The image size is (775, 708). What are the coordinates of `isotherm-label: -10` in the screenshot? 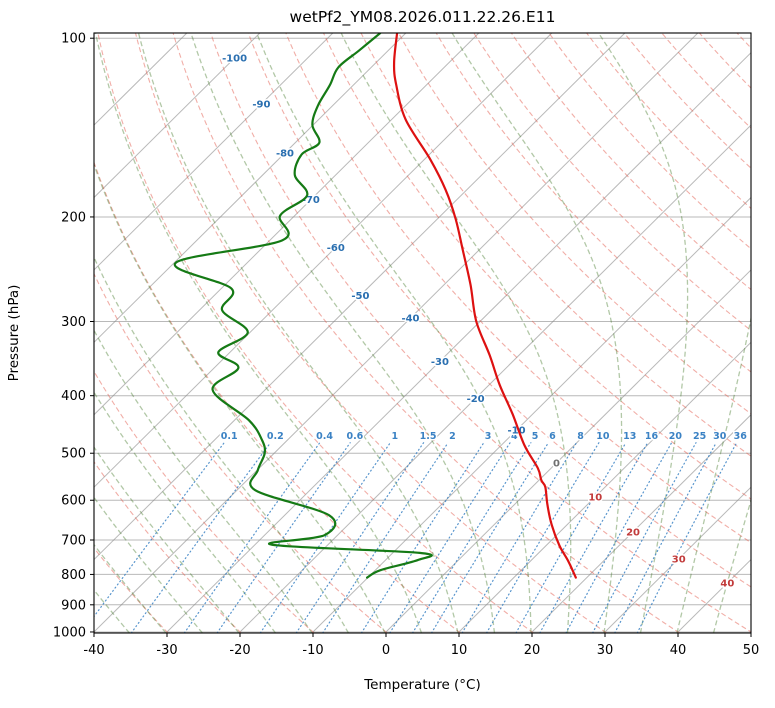 It's located at (517, 431).